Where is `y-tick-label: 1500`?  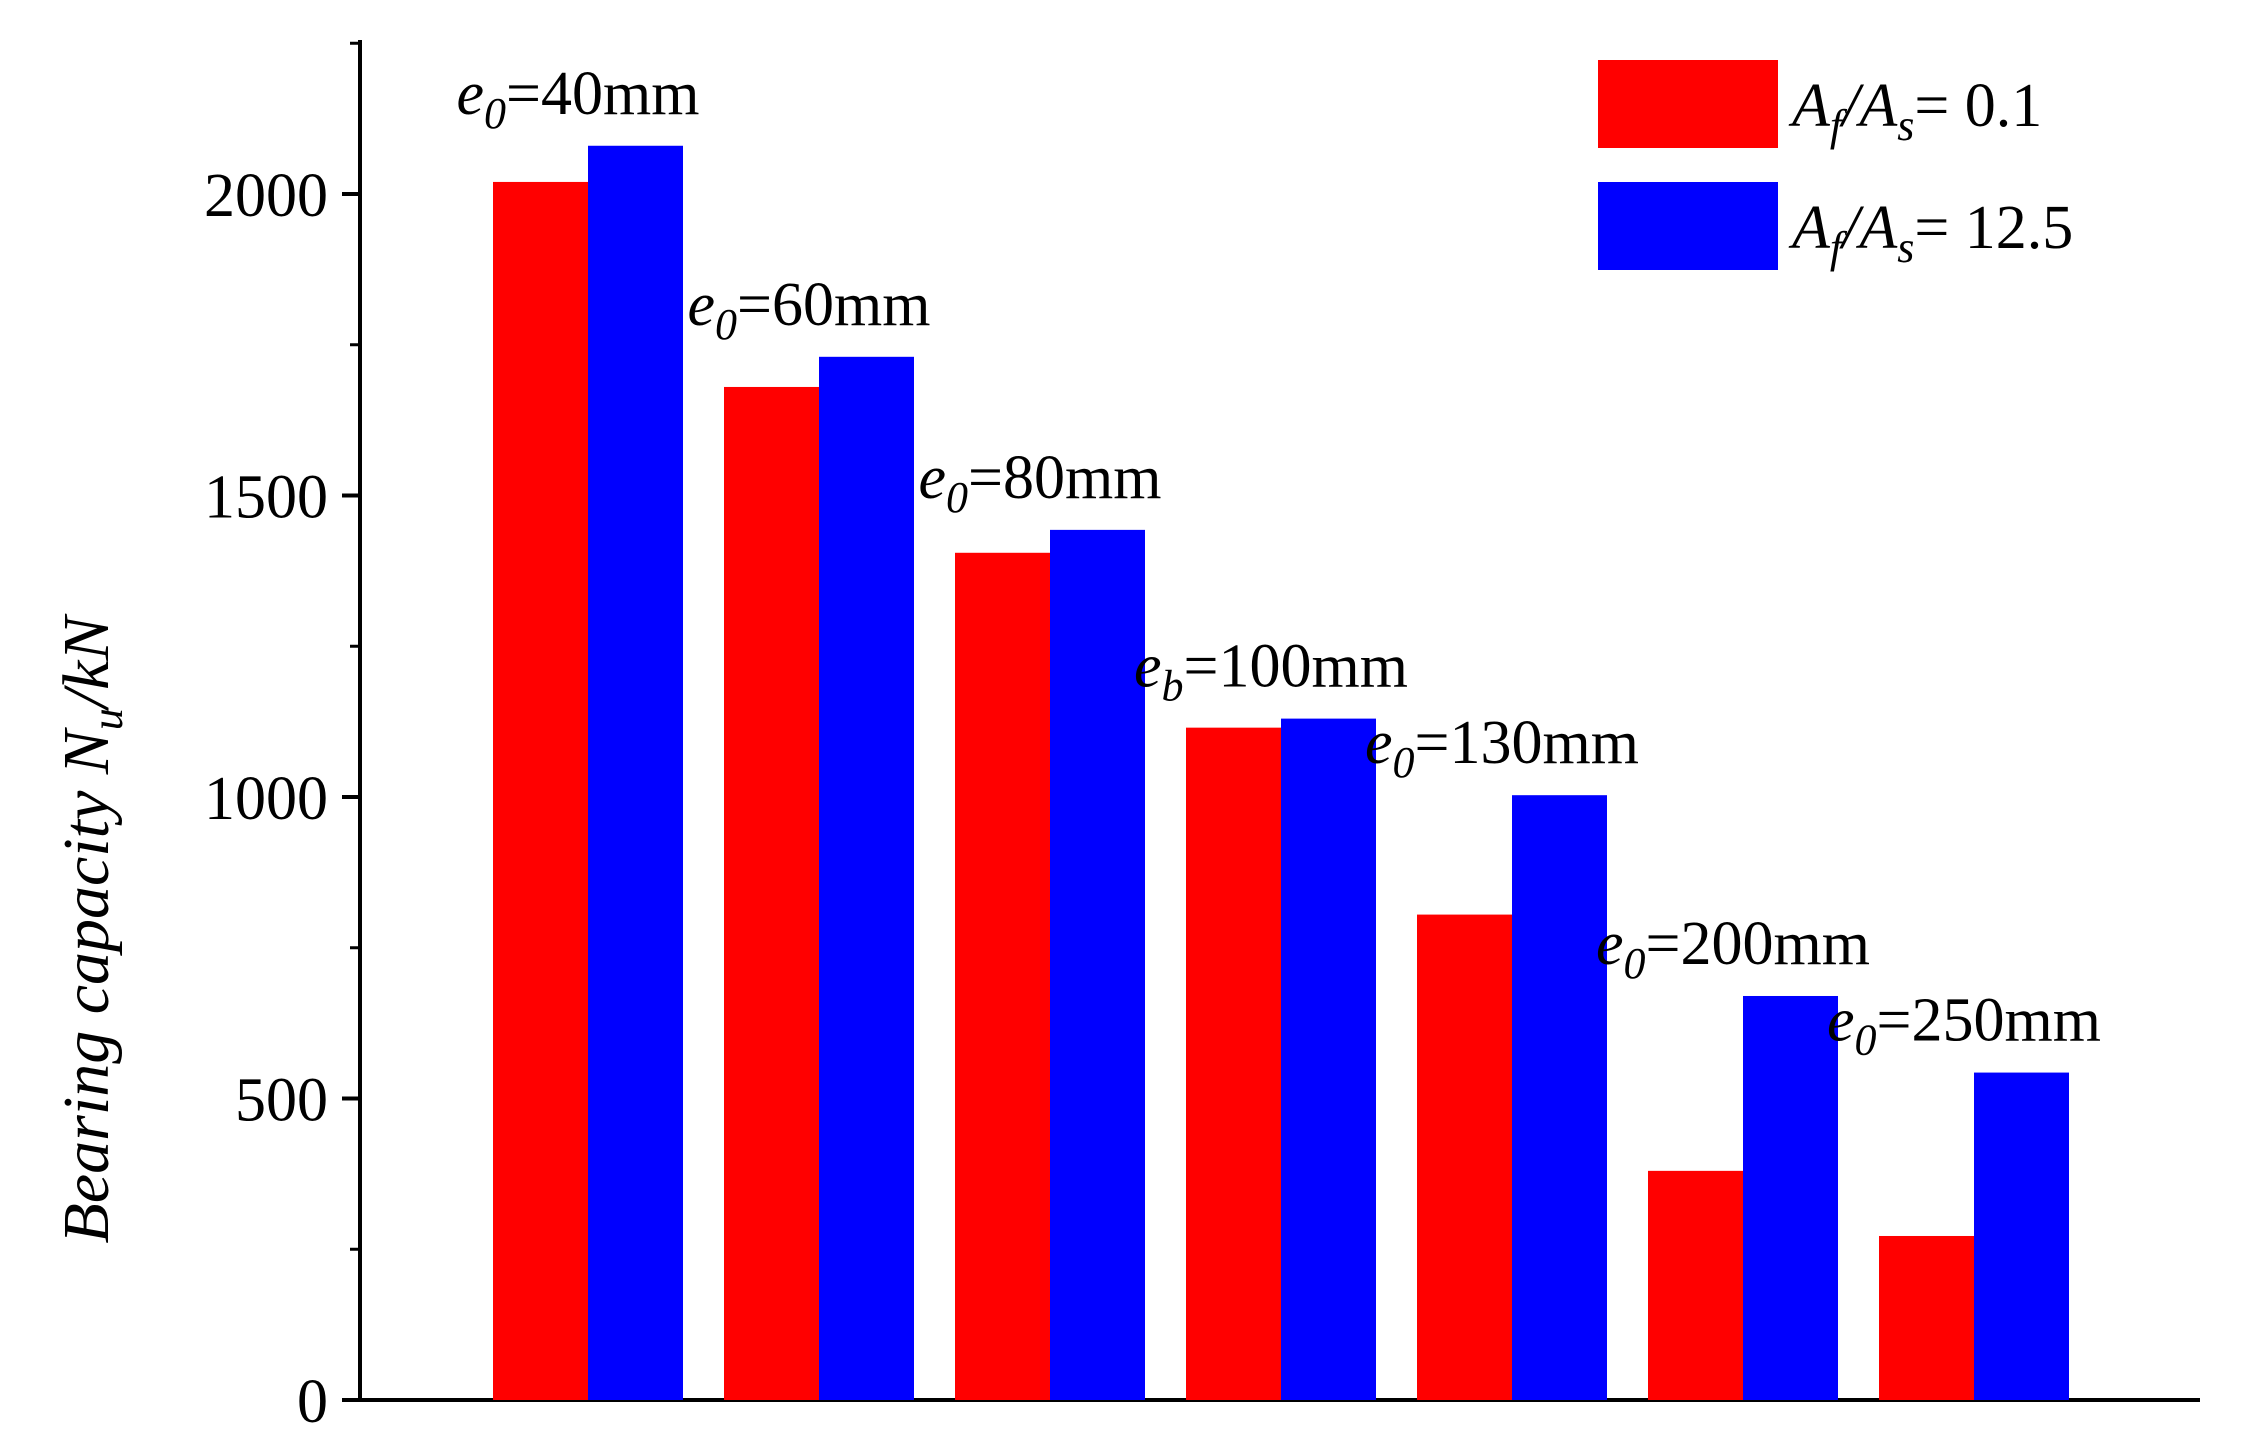 y-tick-label: 1500 is located at coordinates (266, 498).